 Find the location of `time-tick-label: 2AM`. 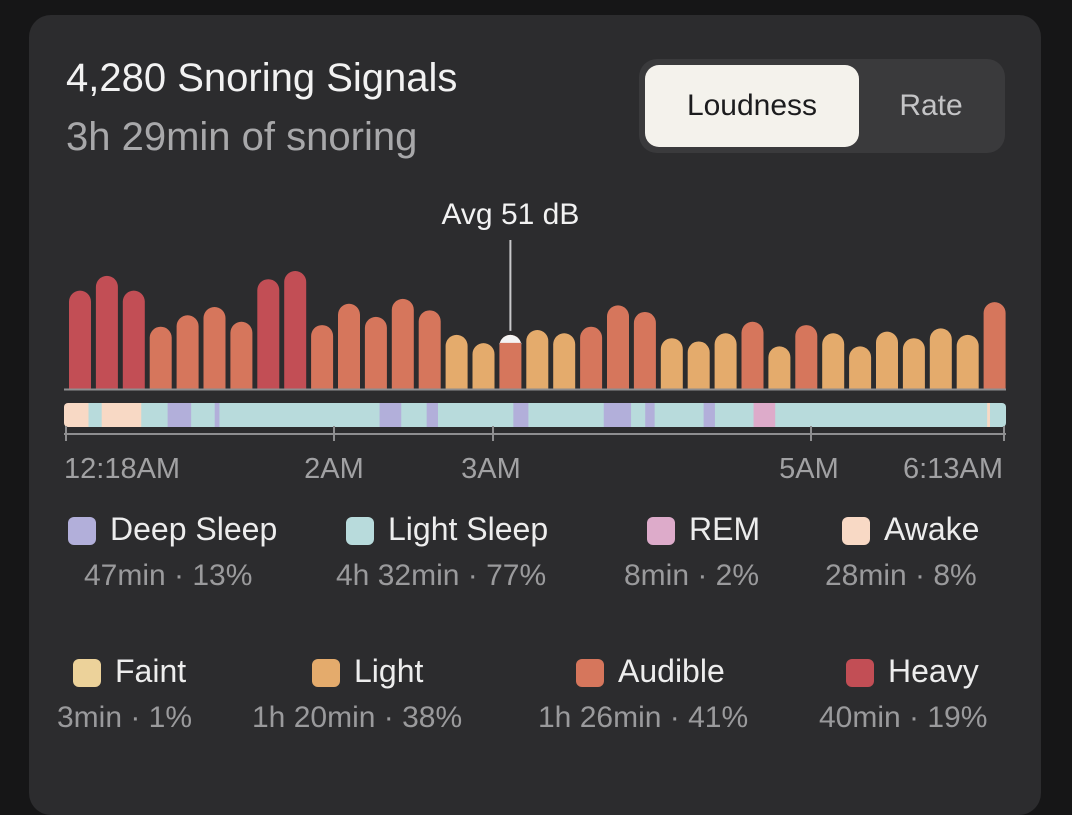

time-tick-label: 2AM is located at coordinates (334, 469).